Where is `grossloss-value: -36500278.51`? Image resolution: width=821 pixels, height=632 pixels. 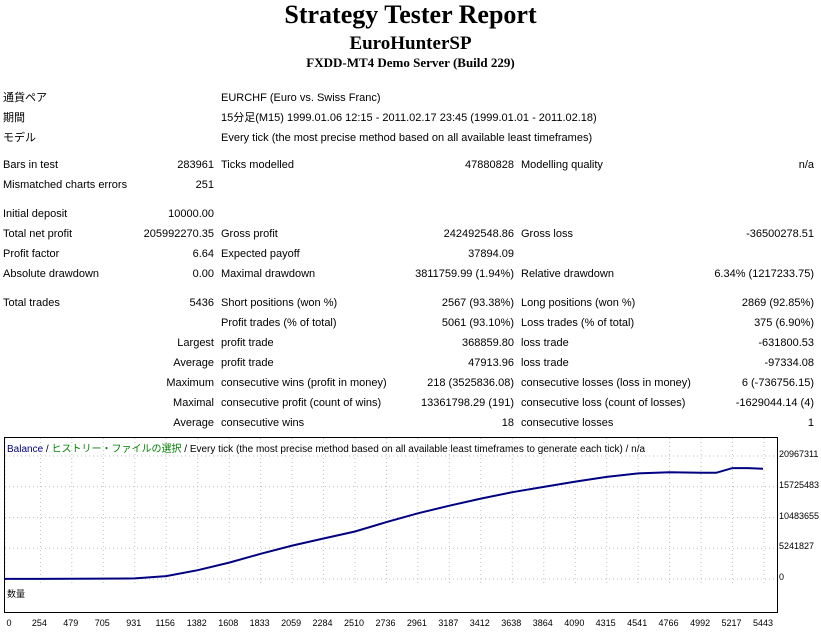
grossloss-value: -36500278.51 is located at coordinates (780, 234).